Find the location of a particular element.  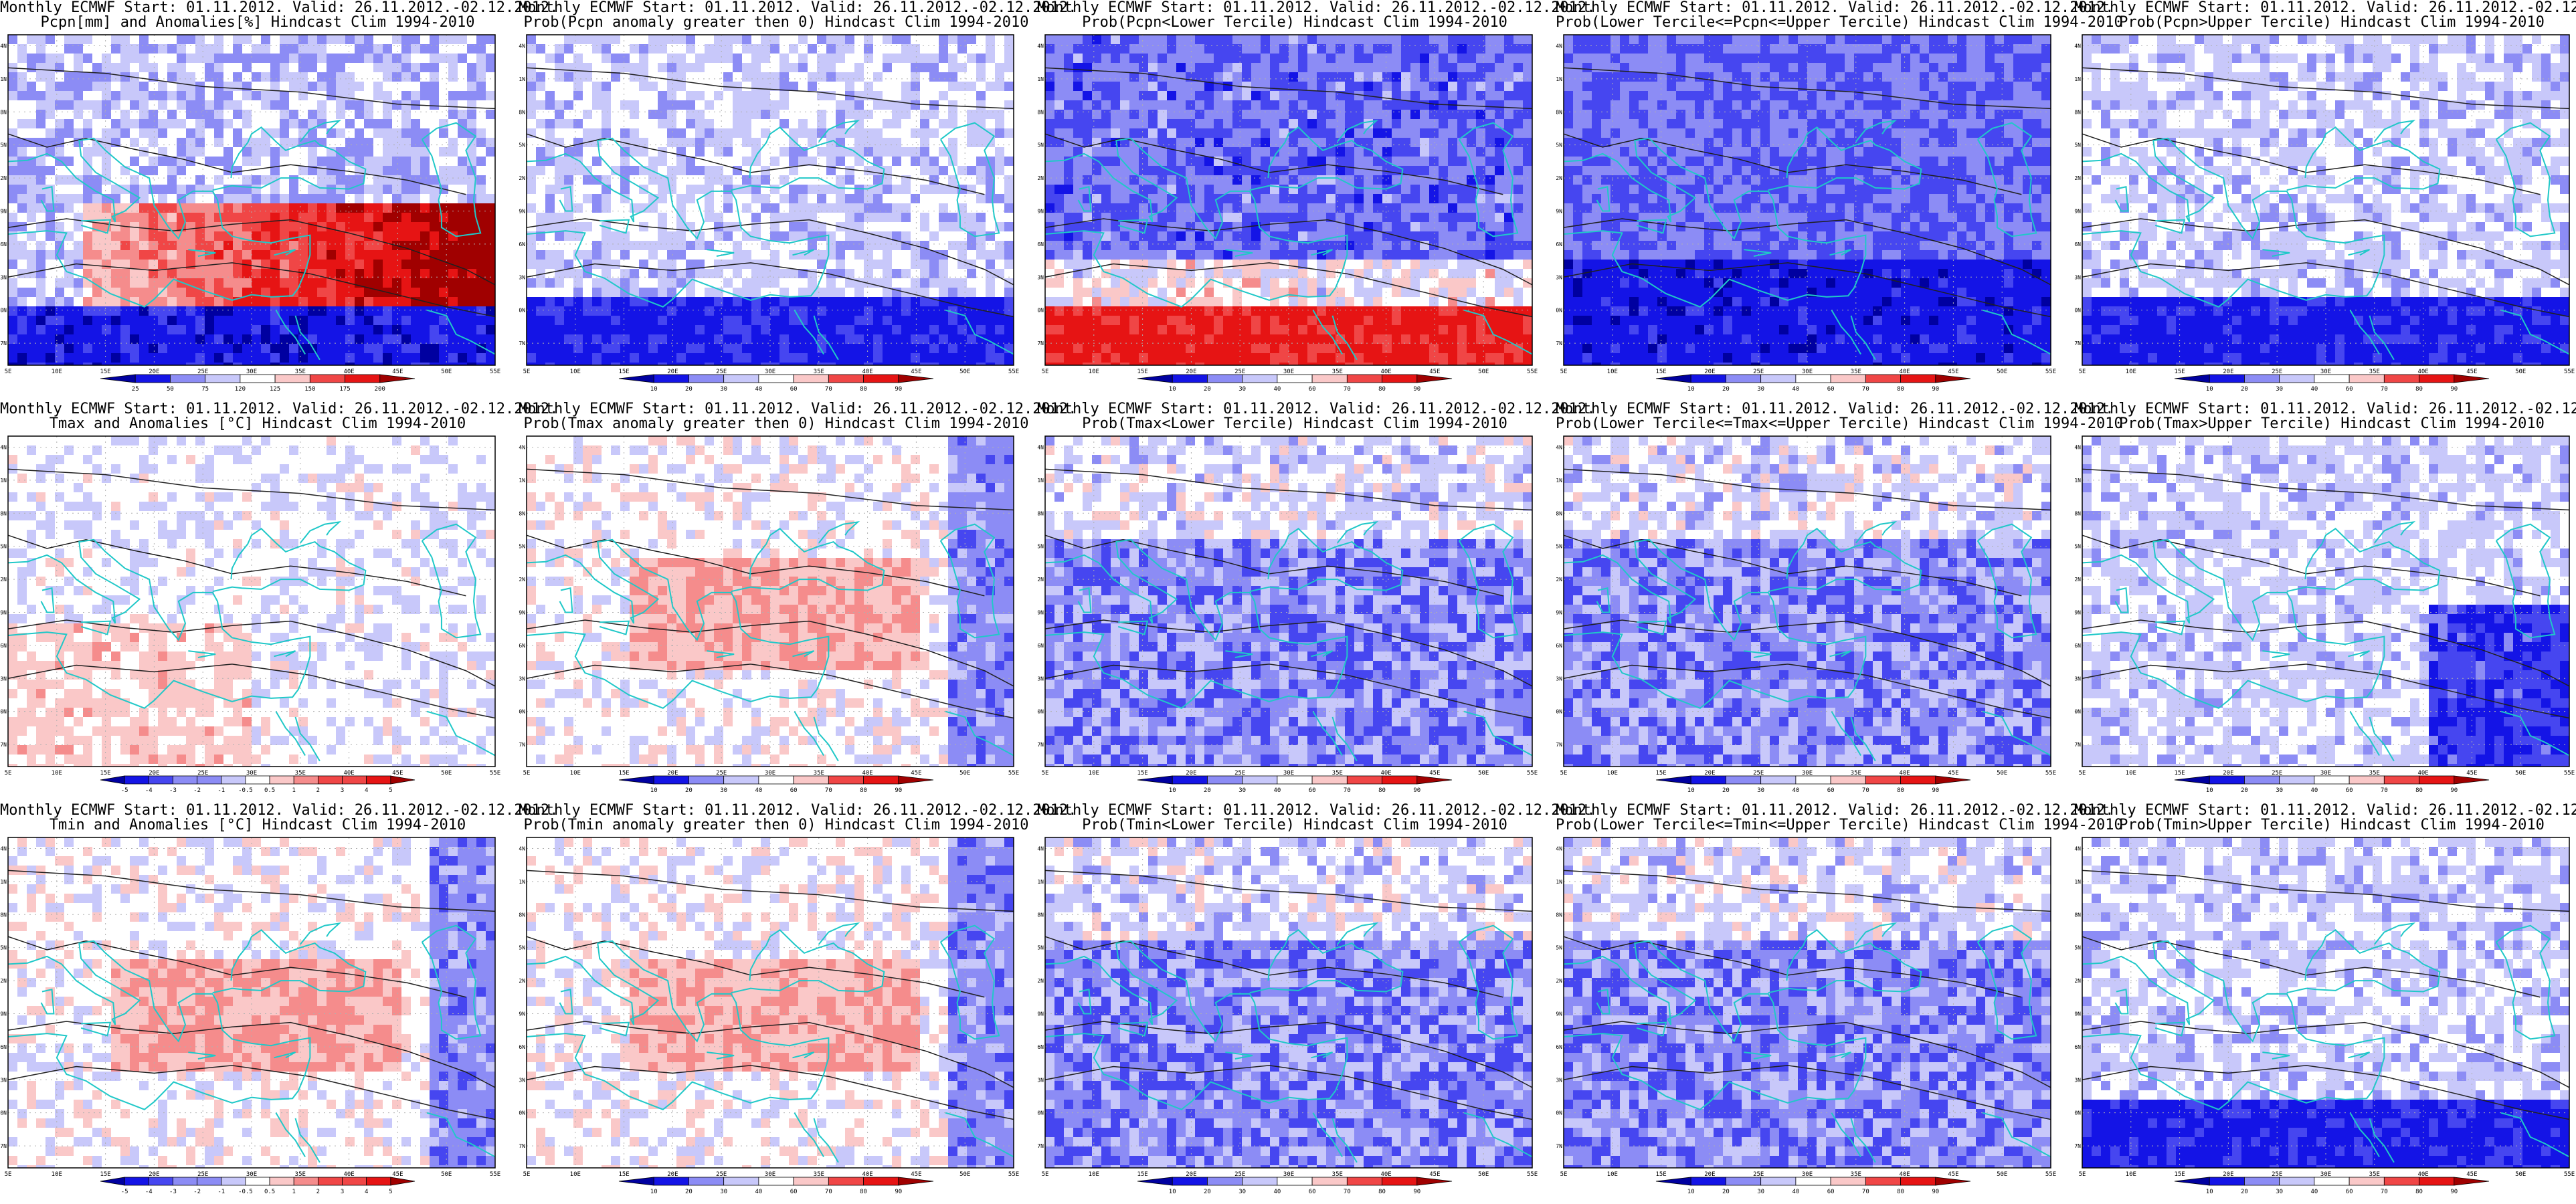

colorbar: -5 -4 -3 -2 -1 -0.5 0.5 1 2 3 4 5 is located at coordinates (258, 784).